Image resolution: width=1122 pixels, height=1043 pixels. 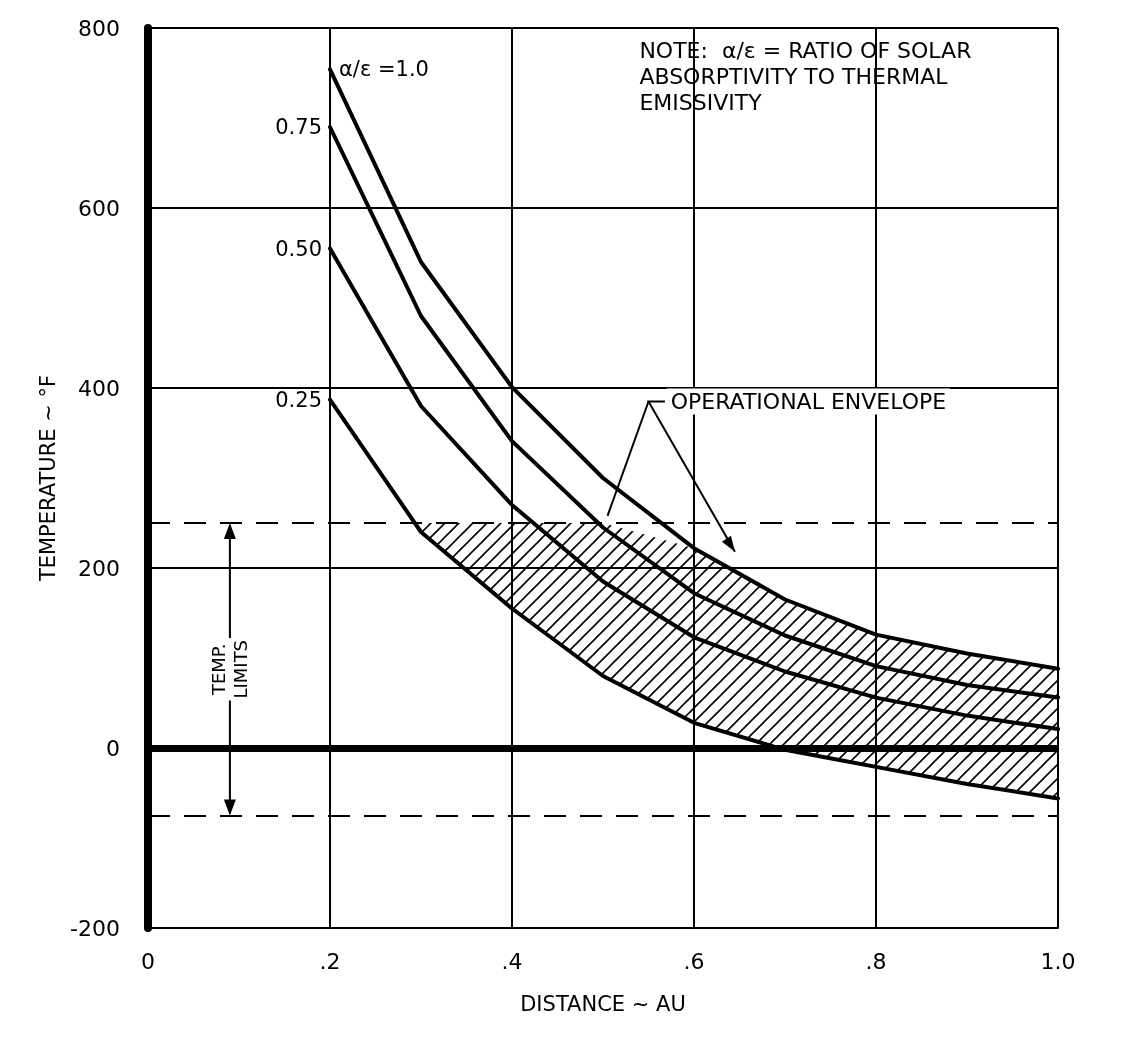 What do you see at coordinates (298, 248) in the screenshot?
I see `series-label: 0.50` at bounding box center [298, 248].